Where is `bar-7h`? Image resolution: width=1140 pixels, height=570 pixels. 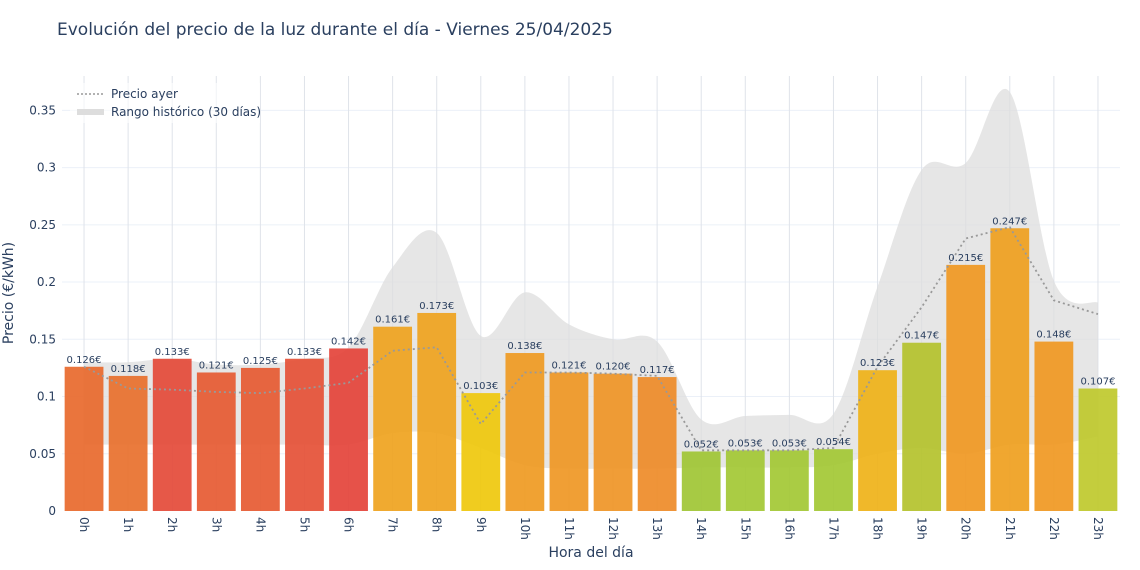
bar-7h is located at coordinates (393, 418).